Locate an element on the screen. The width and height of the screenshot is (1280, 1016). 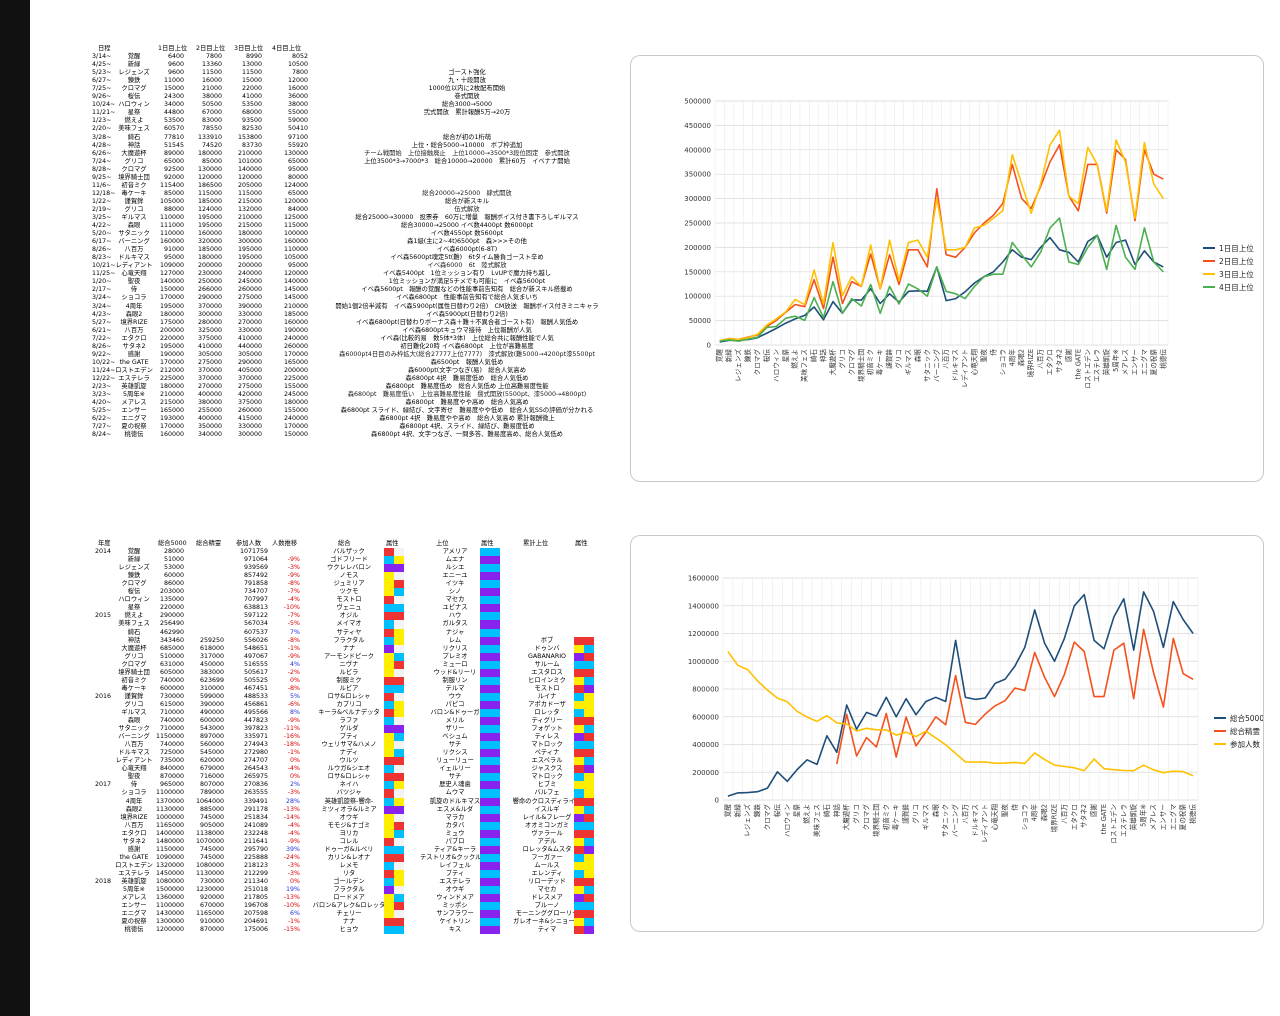
sogo-seirei-value: 910000 is located at coordinates (211, 922).